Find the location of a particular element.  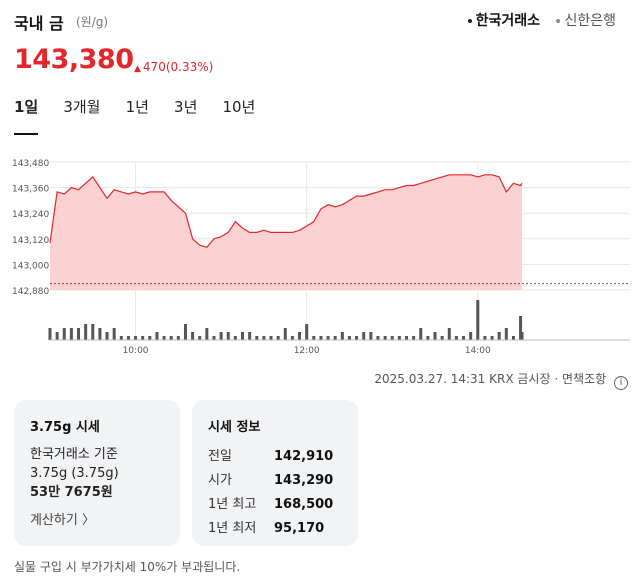

market-label: KRX 금시장 is located at coordinates (520, 379).